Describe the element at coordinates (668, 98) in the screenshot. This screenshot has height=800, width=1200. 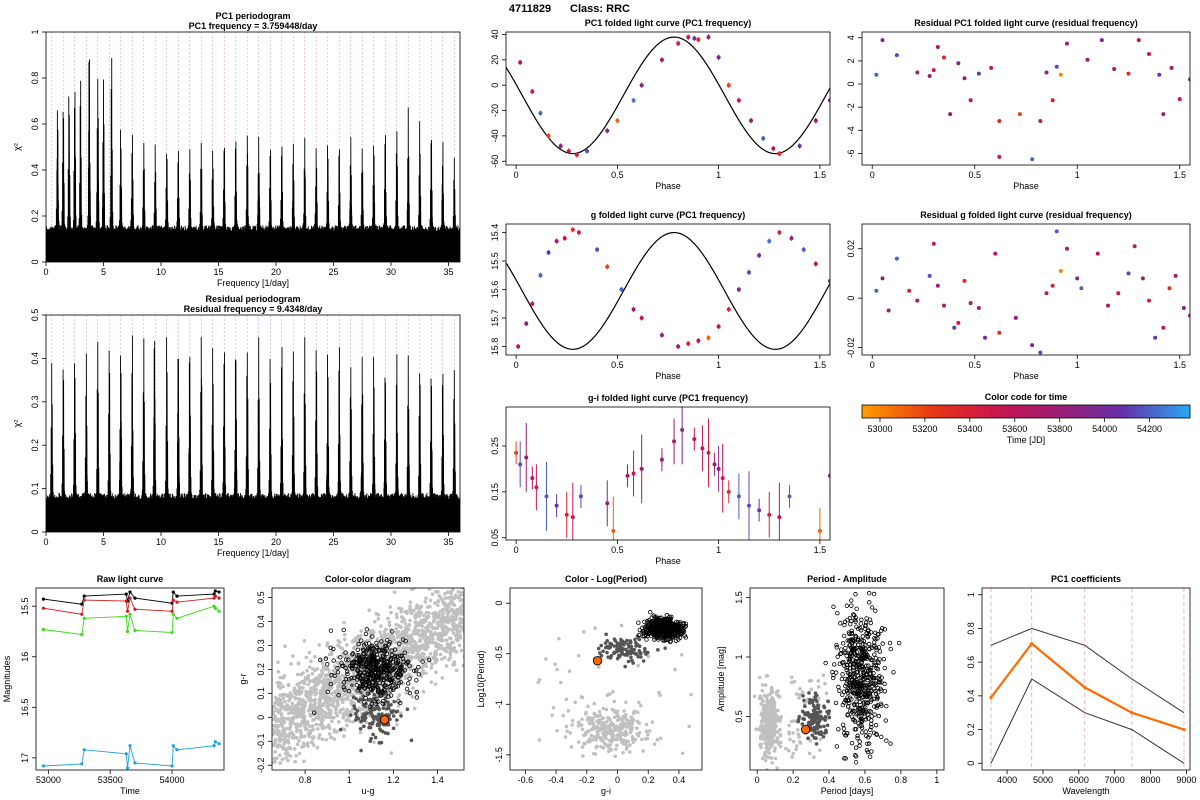
I see `pc1-folded-frame` at that location.